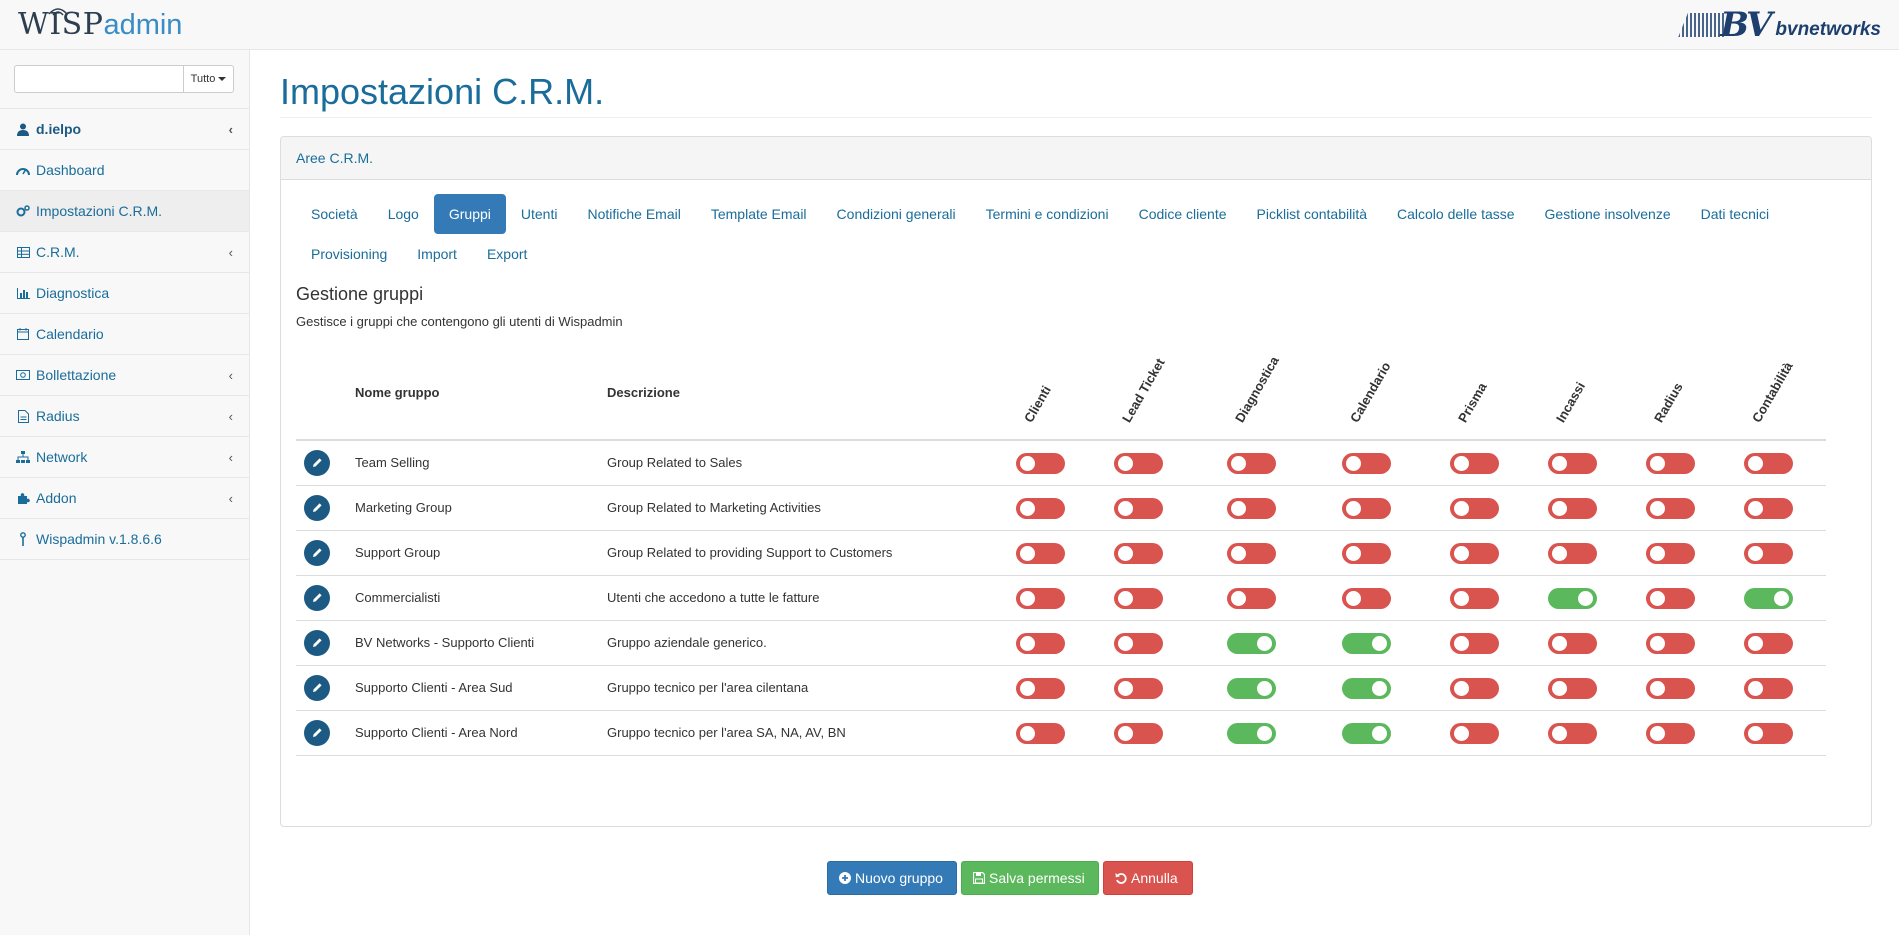 The image size is (1899, 935). I want to click on sidebar-item-bollettazione: Bollettazione ‹, so click(124, 375).